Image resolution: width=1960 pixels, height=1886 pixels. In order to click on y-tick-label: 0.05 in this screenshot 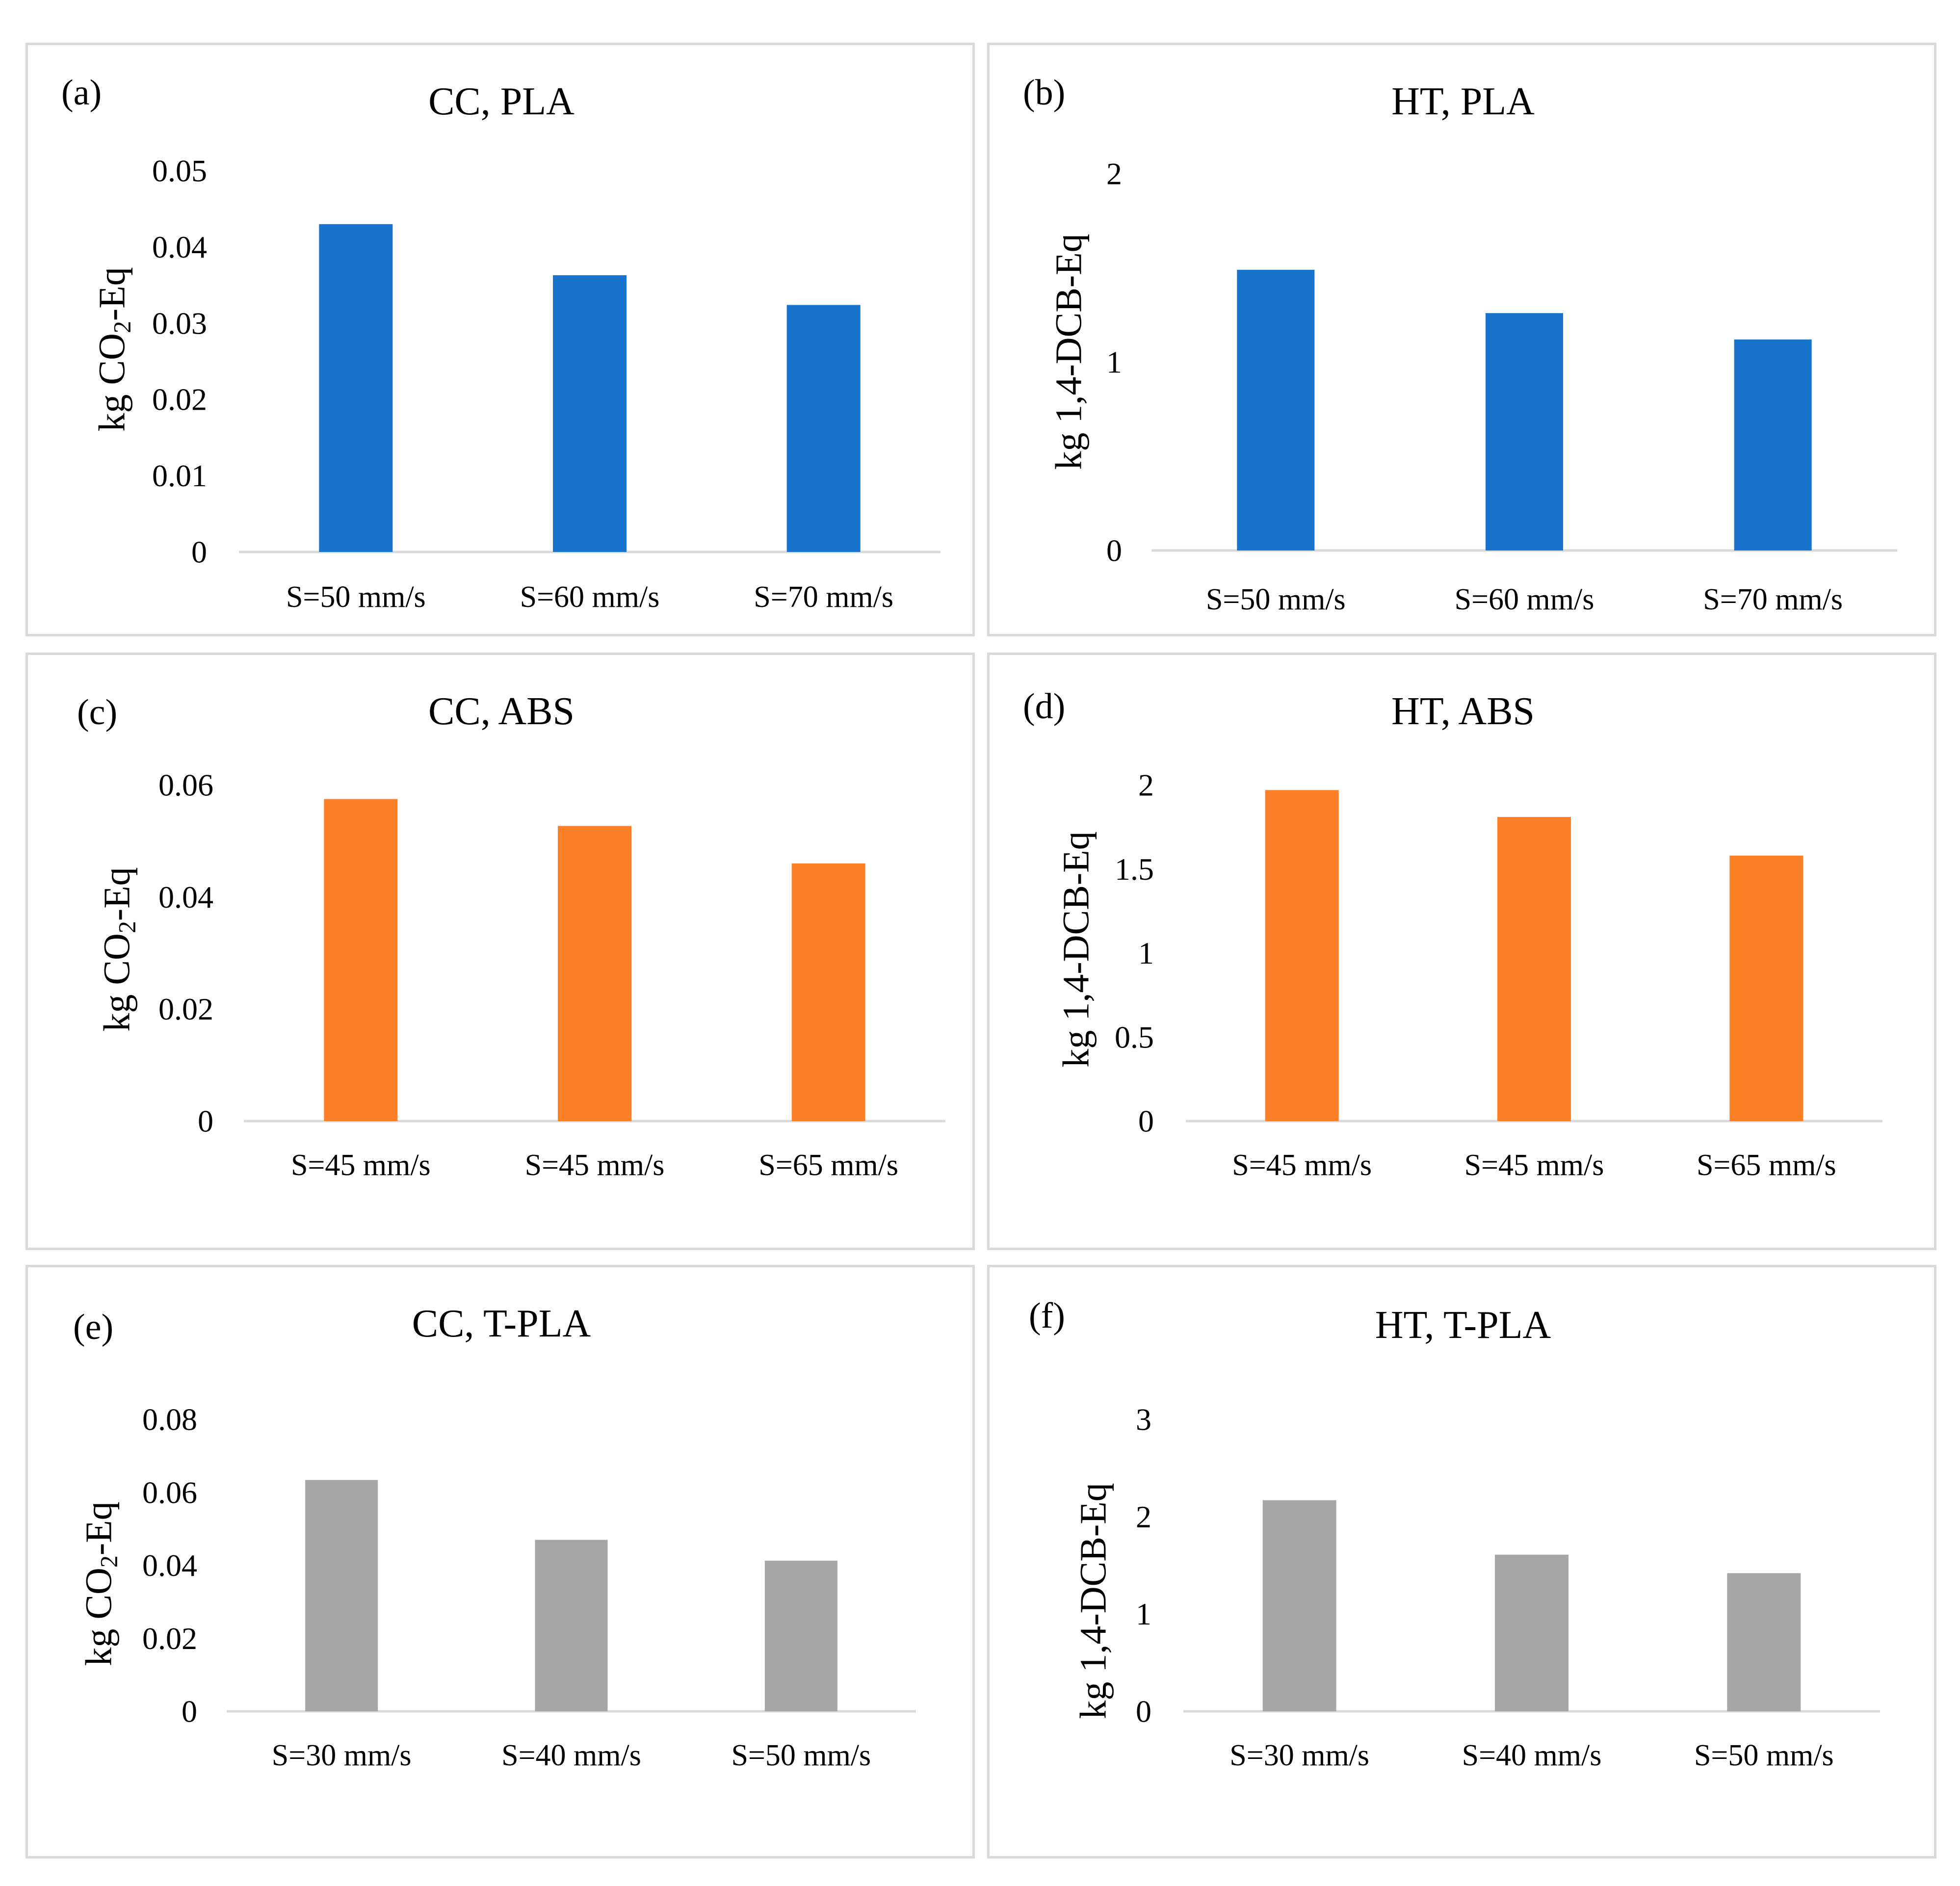, I will do `click(179, 171)`.